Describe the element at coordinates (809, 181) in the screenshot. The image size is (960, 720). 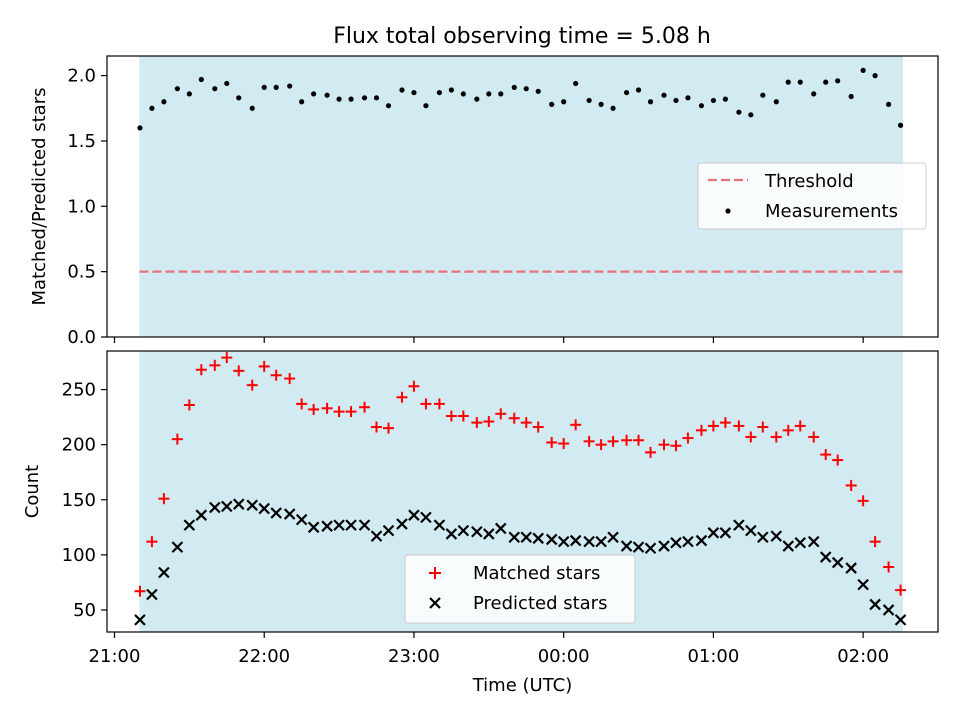
I see `legend-threshold-label: Threshold` at that location.